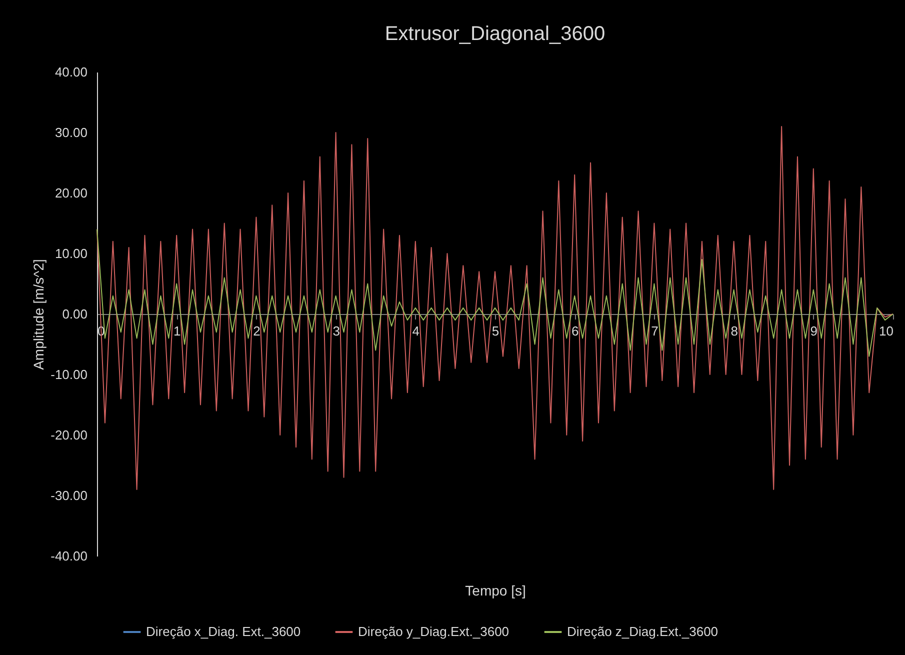  Describe the element at coordinates (69, 556) in the screenshot. I see `y-tick-label: -40.00` at that location.